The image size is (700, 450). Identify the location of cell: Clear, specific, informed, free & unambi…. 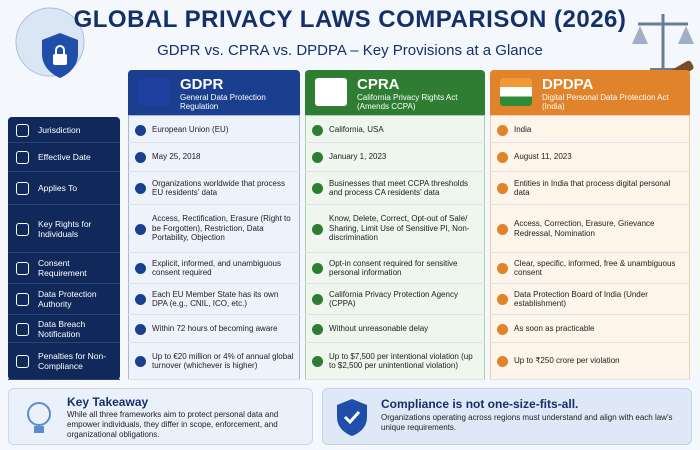
(590, 268).